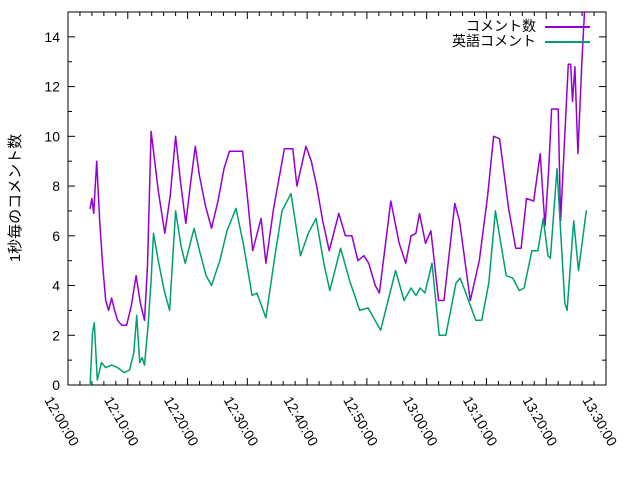 Image resolution: width=640 pixels, height=485 pixels. I want to click on legend-line-sample-comment-count, so click(567, 26).